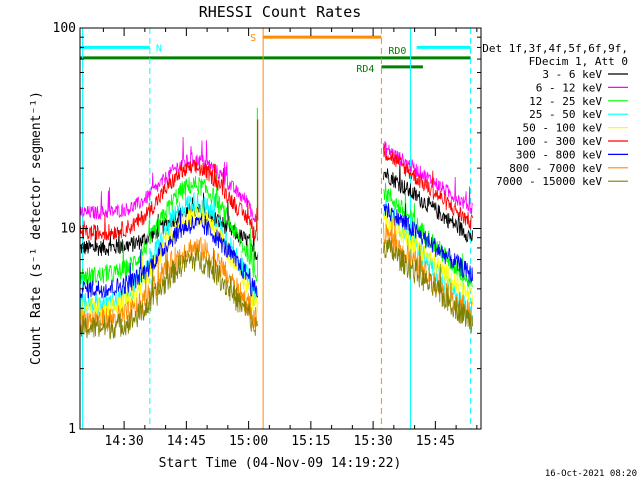  I want to click on y-axis-label: Count Rate (s⁻¹ detector segment⁻¹), so click(36, 228).